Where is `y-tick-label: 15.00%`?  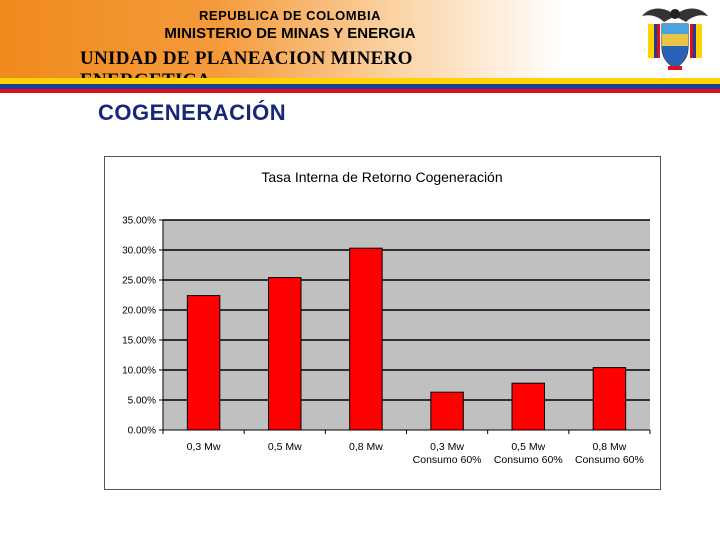
y-tick-label: 15.00% is located at coordinates (139, 341).